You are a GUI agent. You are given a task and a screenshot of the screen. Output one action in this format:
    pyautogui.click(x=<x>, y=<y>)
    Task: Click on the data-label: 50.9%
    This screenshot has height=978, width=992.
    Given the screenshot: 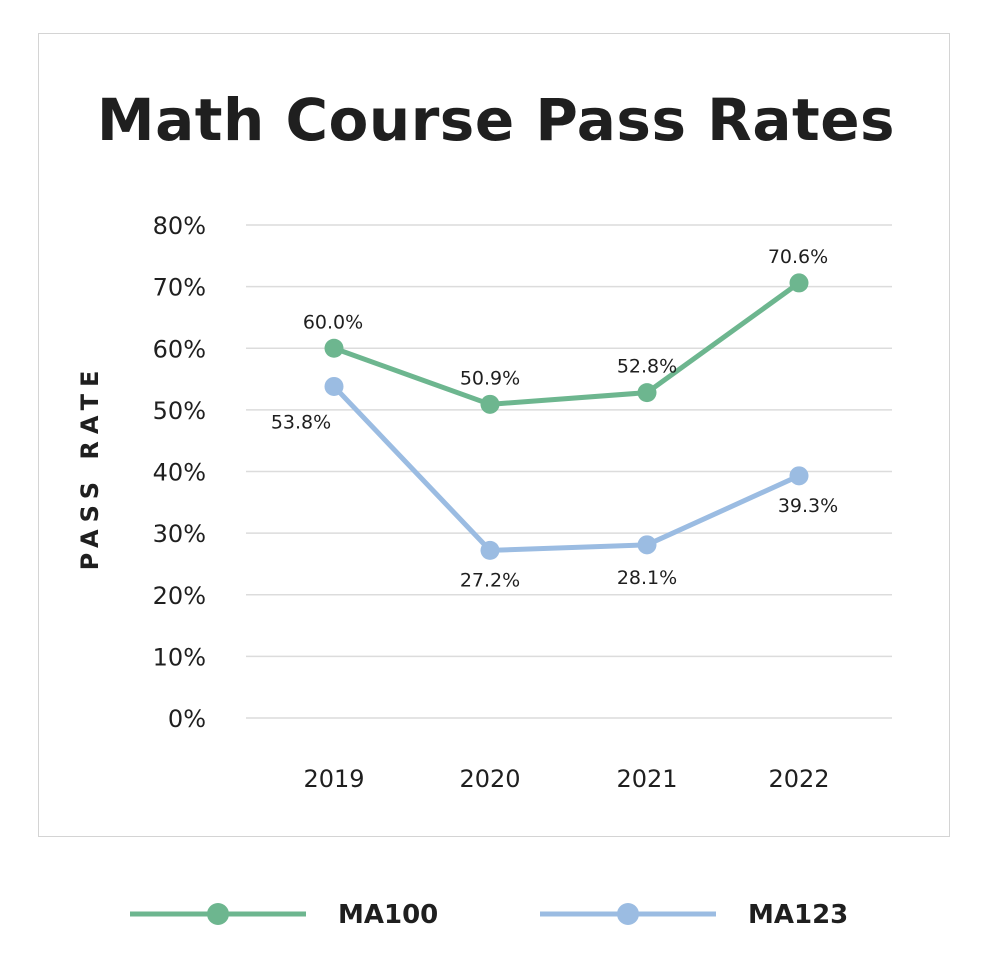 What is the action you would take?
    pyautogui.click(x=490, y=378)
    